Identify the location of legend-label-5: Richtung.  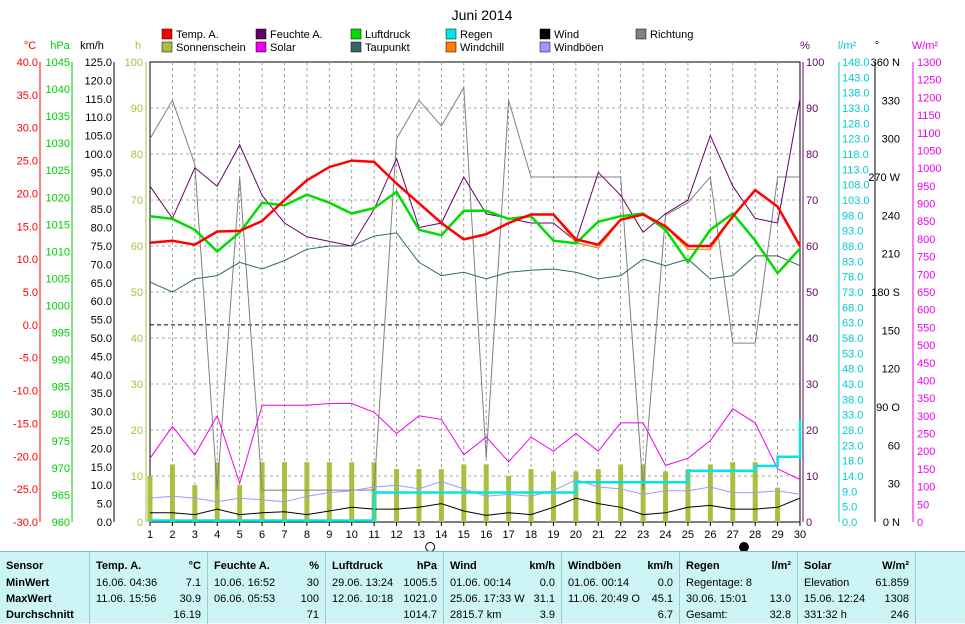
(671, 35).